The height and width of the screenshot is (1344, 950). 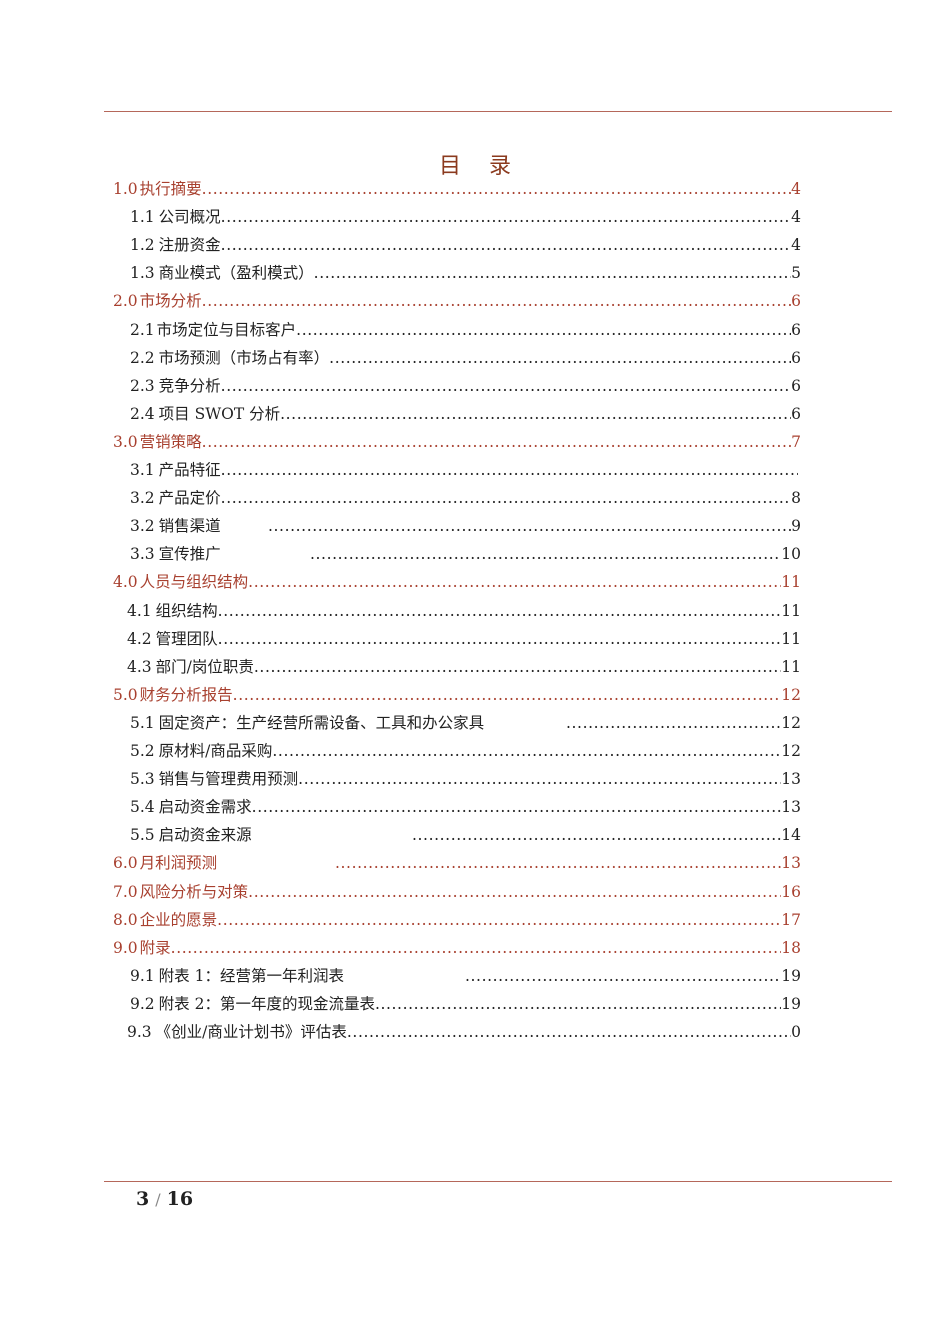 What do you see at coordinates (142, 385) in the screenshot?
I see `toc-number: 2.3` at bounding box center [142, 385].